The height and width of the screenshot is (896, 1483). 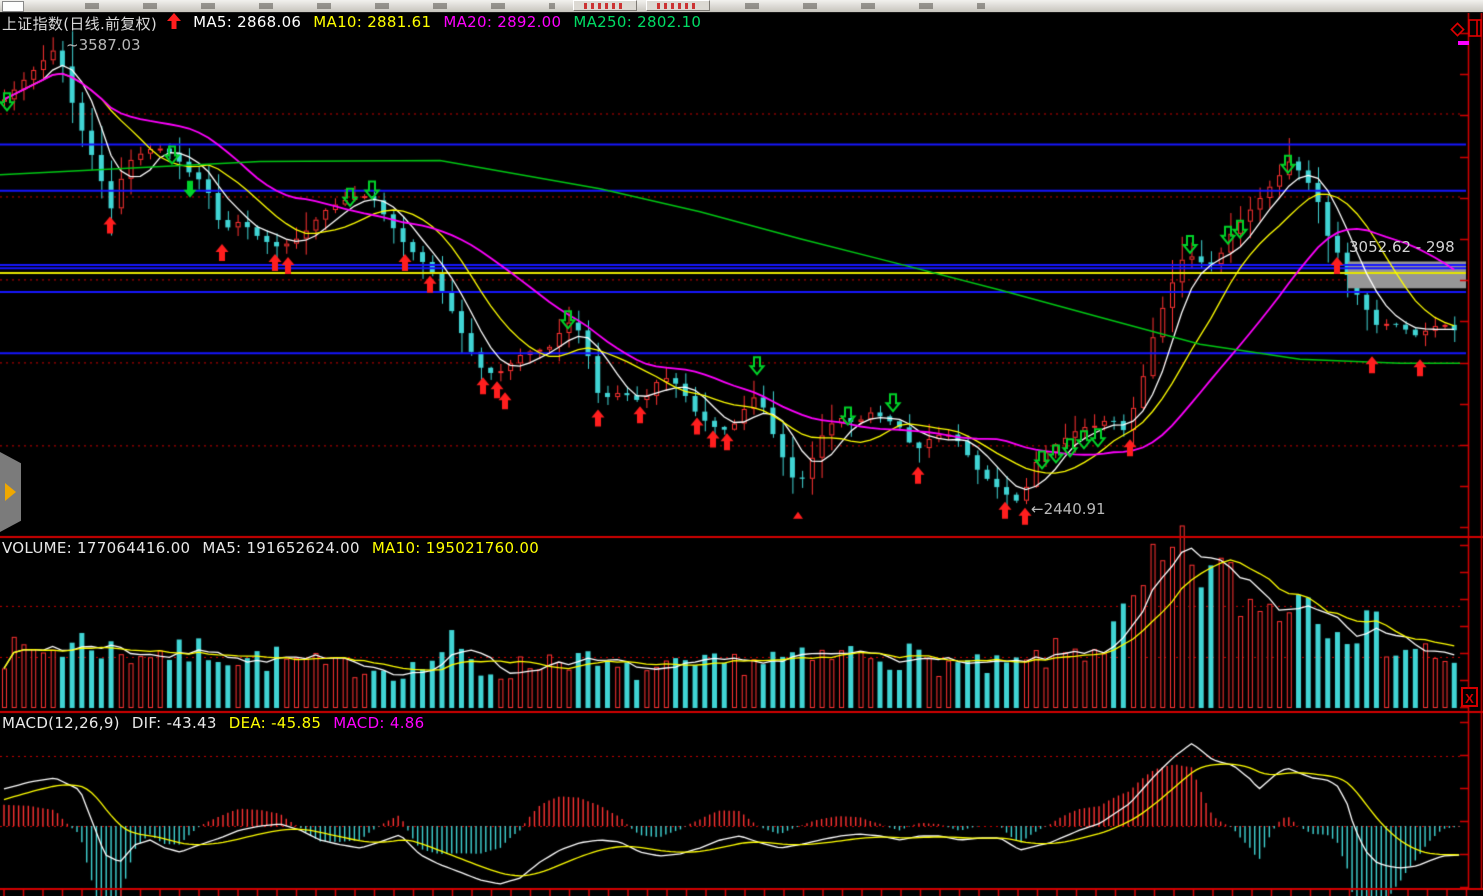 I want to click on volume-ma10-value: MA10: 195021760.00, so click(x=455, y=548).